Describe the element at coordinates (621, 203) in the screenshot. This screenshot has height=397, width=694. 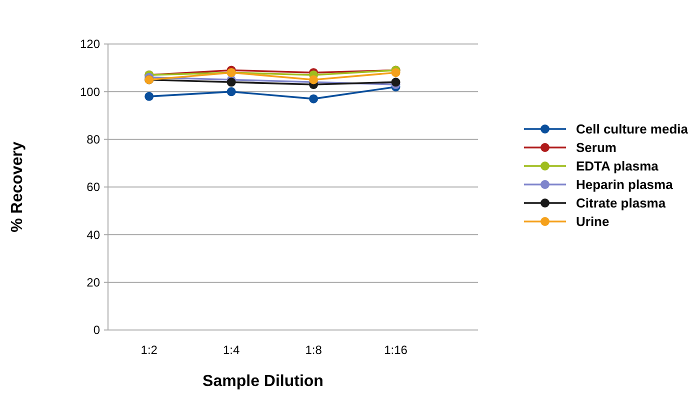
I see `legend-label: Citrate plasma` at that location.